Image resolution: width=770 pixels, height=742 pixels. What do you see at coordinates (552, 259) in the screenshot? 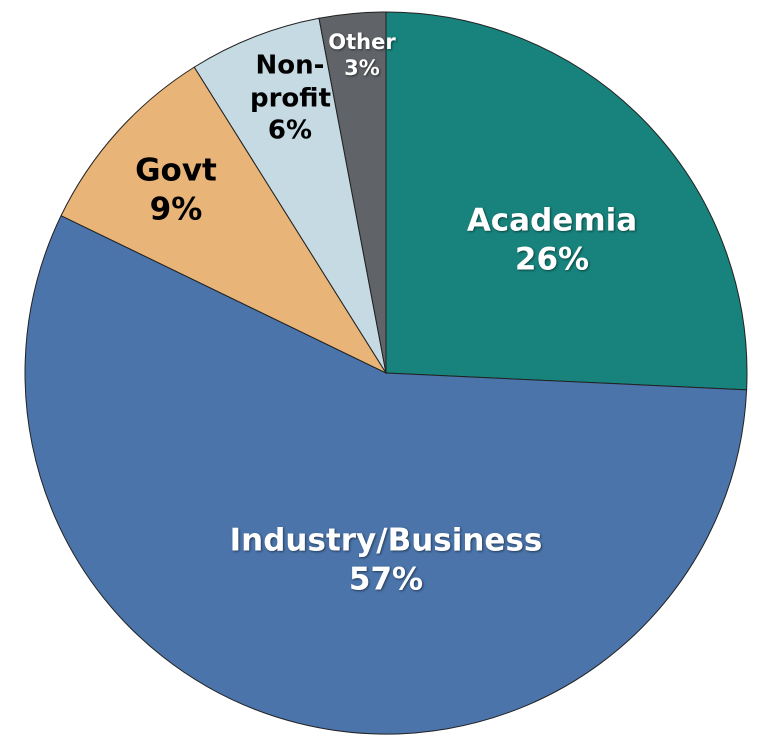
I see `value-label: 26%` at bounding box center [552, 259].